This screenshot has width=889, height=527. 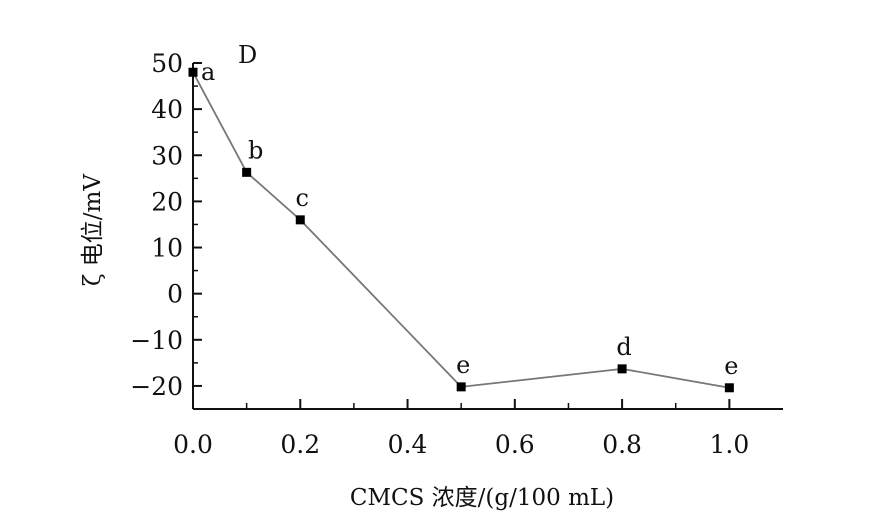 I want to click on y-axis-title: ζ 电位/mV, so click(x=93, y=230).